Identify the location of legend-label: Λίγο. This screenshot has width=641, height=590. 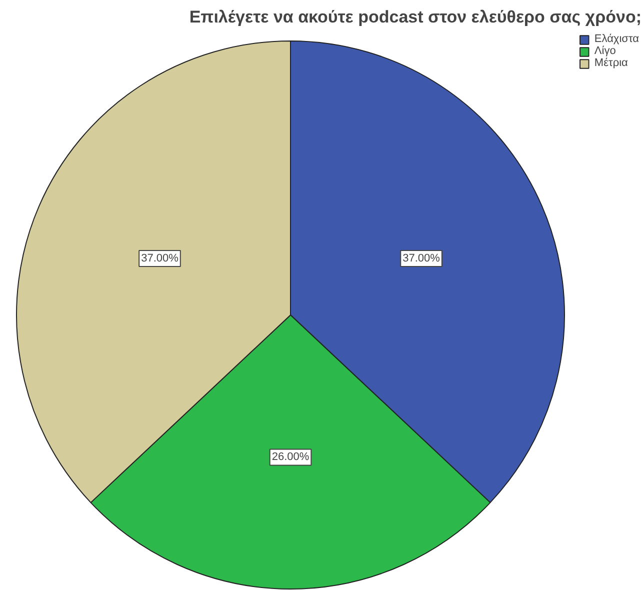
(605, 51).